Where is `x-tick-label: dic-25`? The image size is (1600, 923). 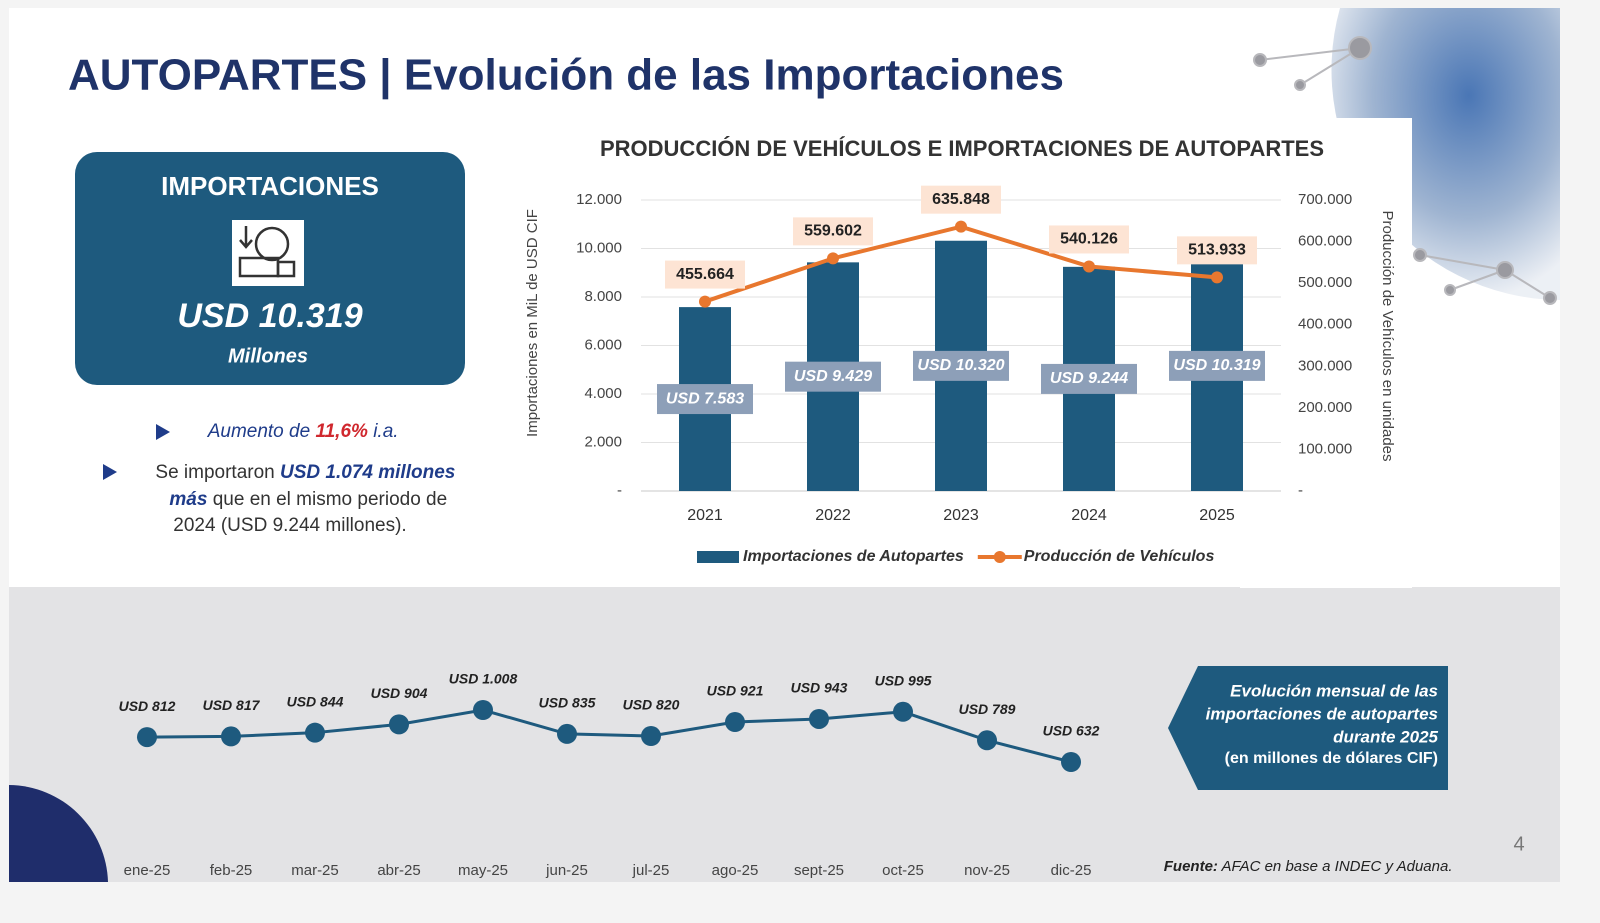
x-tick-label: dic-25 is located at coordinates (1071, 870).